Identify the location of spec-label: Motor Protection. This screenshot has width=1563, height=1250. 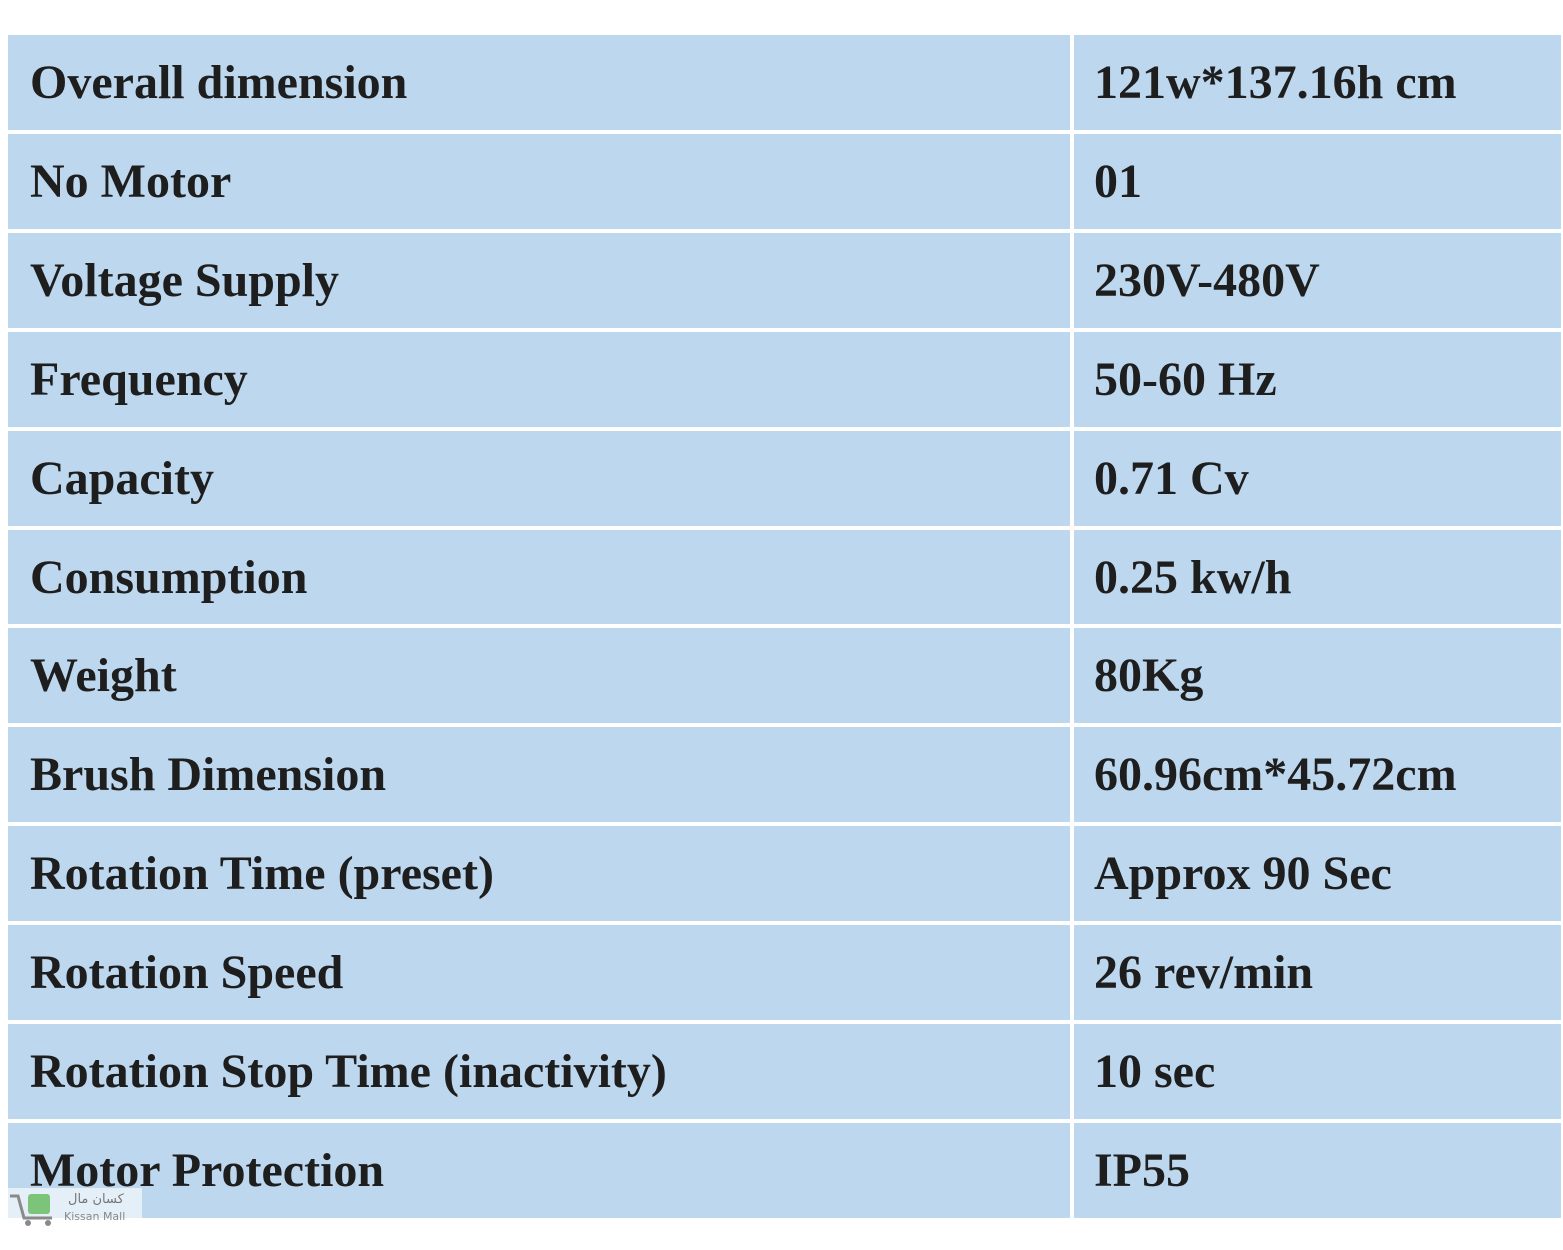
(539, 1170).